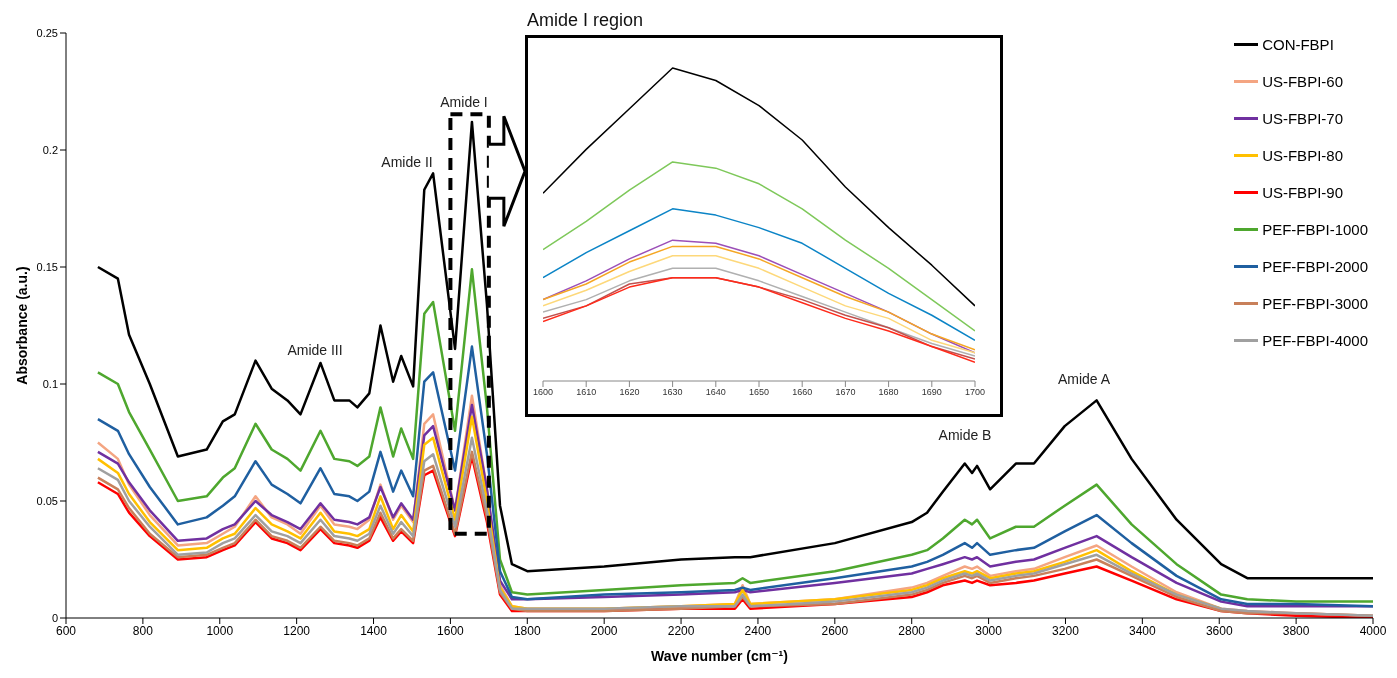  I want to click on x-tick-label: 1620, so click(629, 392).